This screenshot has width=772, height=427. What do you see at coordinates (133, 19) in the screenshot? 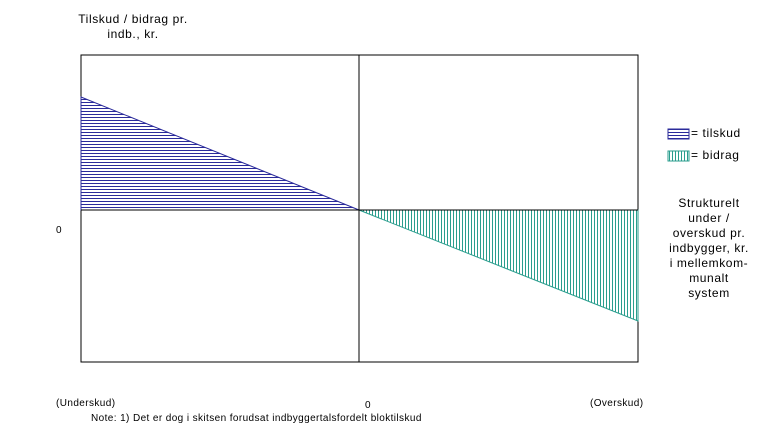
I see `y-axis-title-line1: Tilskud / bidrag pr.` at bounding box center [133, 19].